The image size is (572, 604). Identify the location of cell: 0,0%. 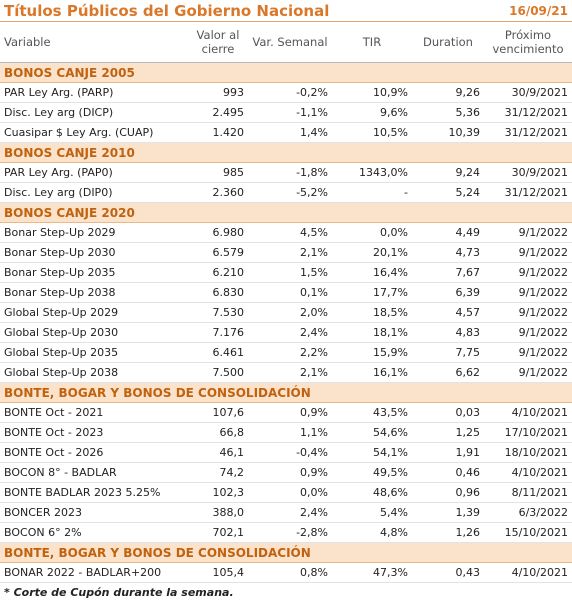
(290, 492).